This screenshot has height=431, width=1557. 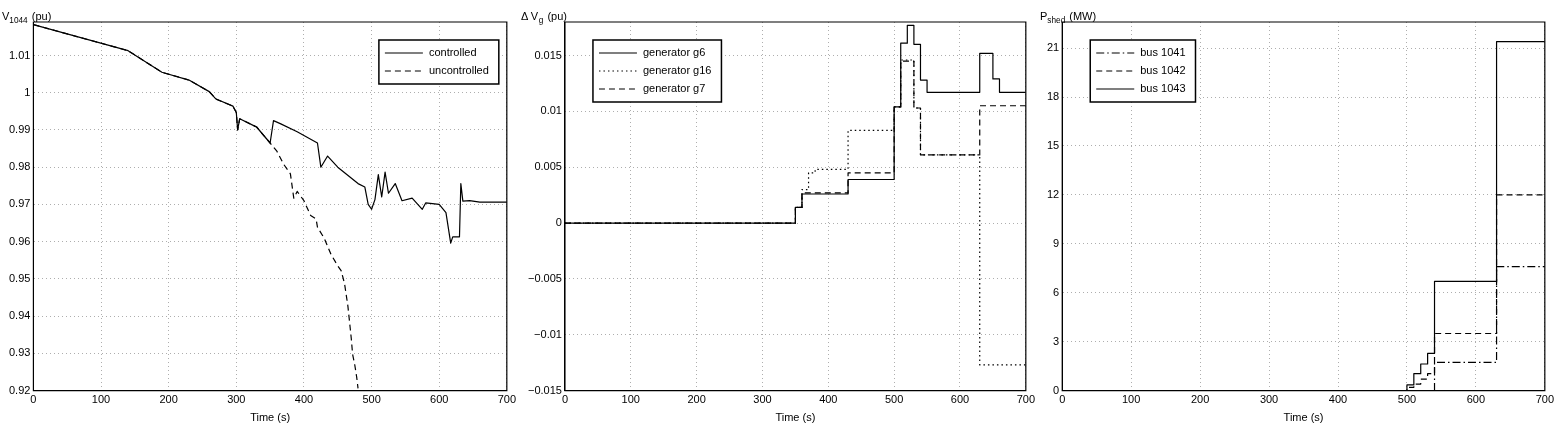 What do you see at coordinates (458, 70) in the screenshot?
I see `legend-label: uncontrolled` at bounding box center [458, 70].